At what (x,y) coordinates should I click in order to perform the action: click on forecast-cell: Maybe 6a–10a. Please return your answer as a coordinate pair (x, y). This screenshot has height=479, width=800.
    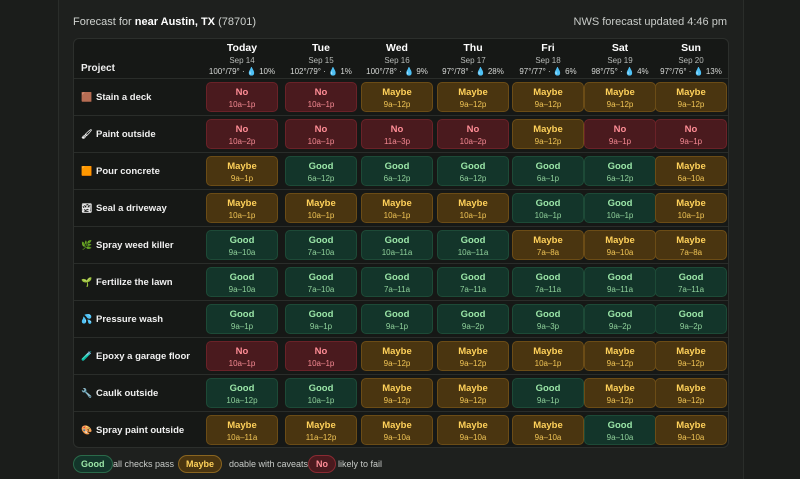
    Looking at the image, I should click on (691, 171).